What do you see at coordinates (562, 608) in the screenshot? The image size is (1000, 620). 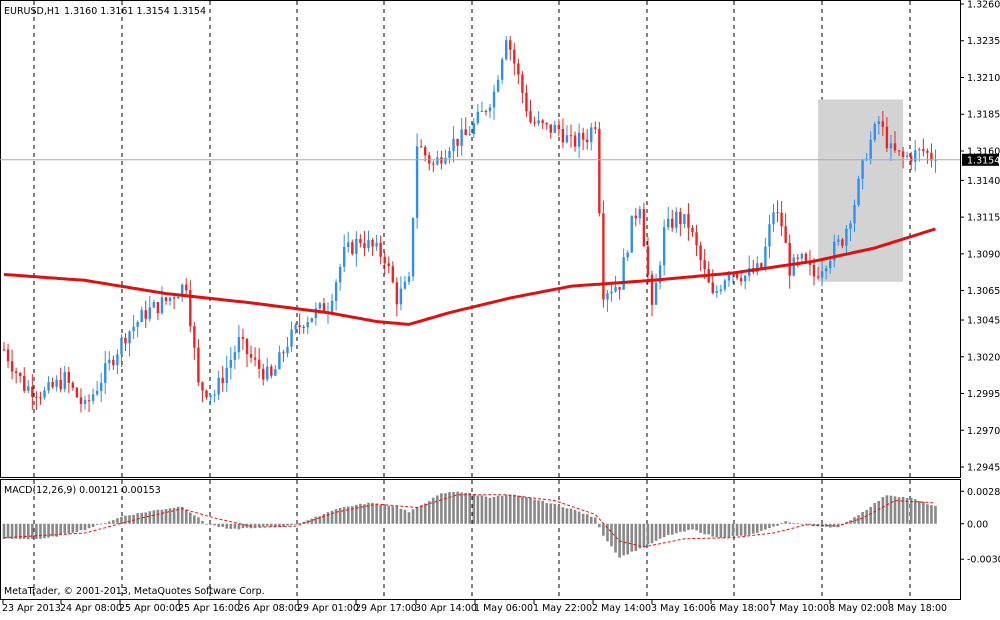 I see `x-tick-label: 1 May 22:00` at bounding box center [562, 608].